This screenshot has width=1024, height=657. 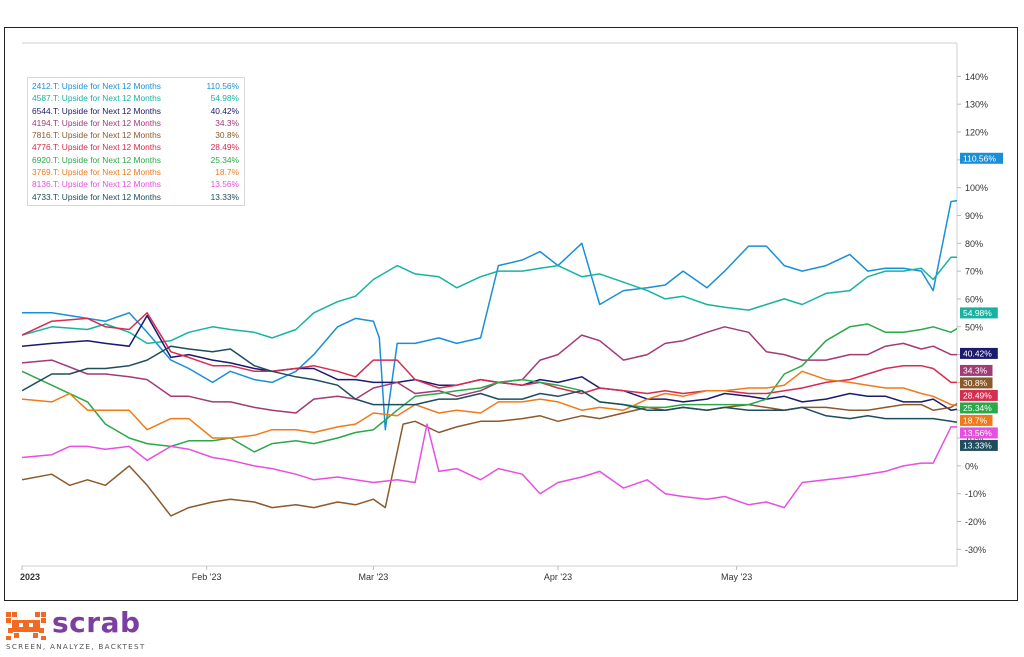 I want to click on series-line-6544.T, so click(x=489, y=362).